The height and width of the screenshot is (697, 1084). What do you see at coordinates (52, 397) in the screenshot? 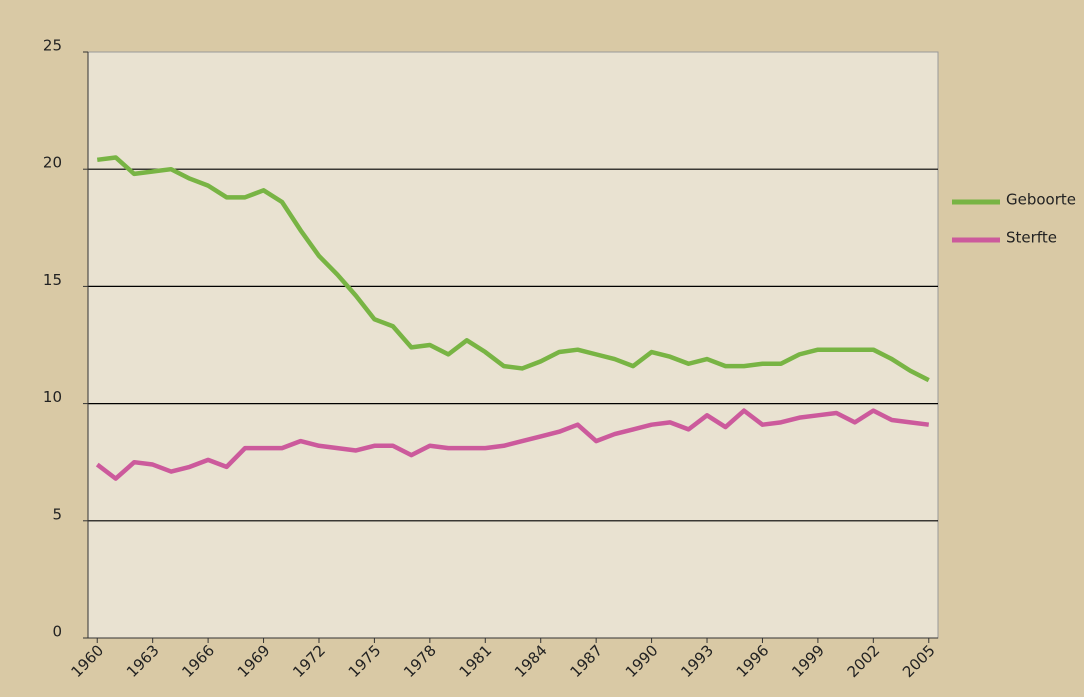
I see `y-tick-label: 10` at bounding box center [52, 397].